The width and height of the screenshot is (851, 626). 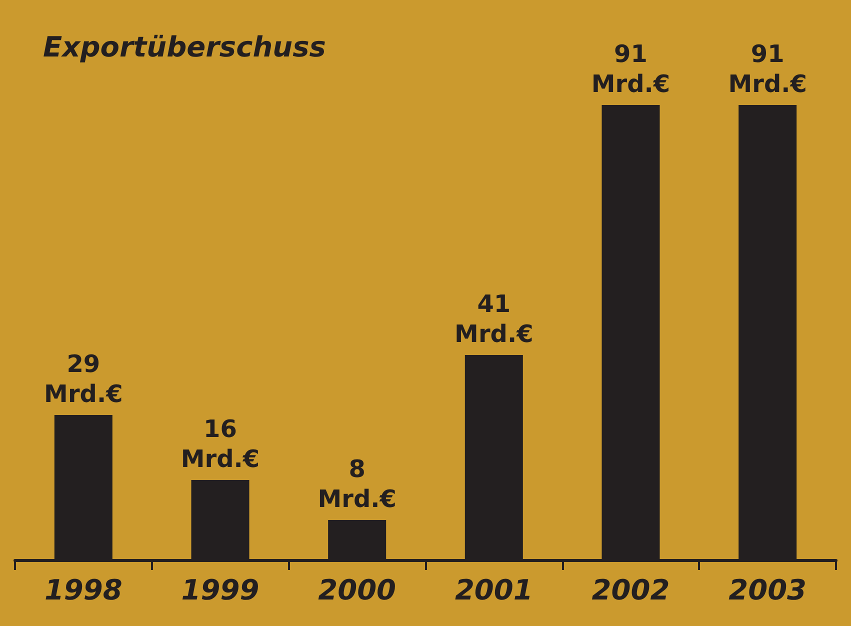 I want to click on data-label: 29 Mrd.€, so click(x=83, y=379).